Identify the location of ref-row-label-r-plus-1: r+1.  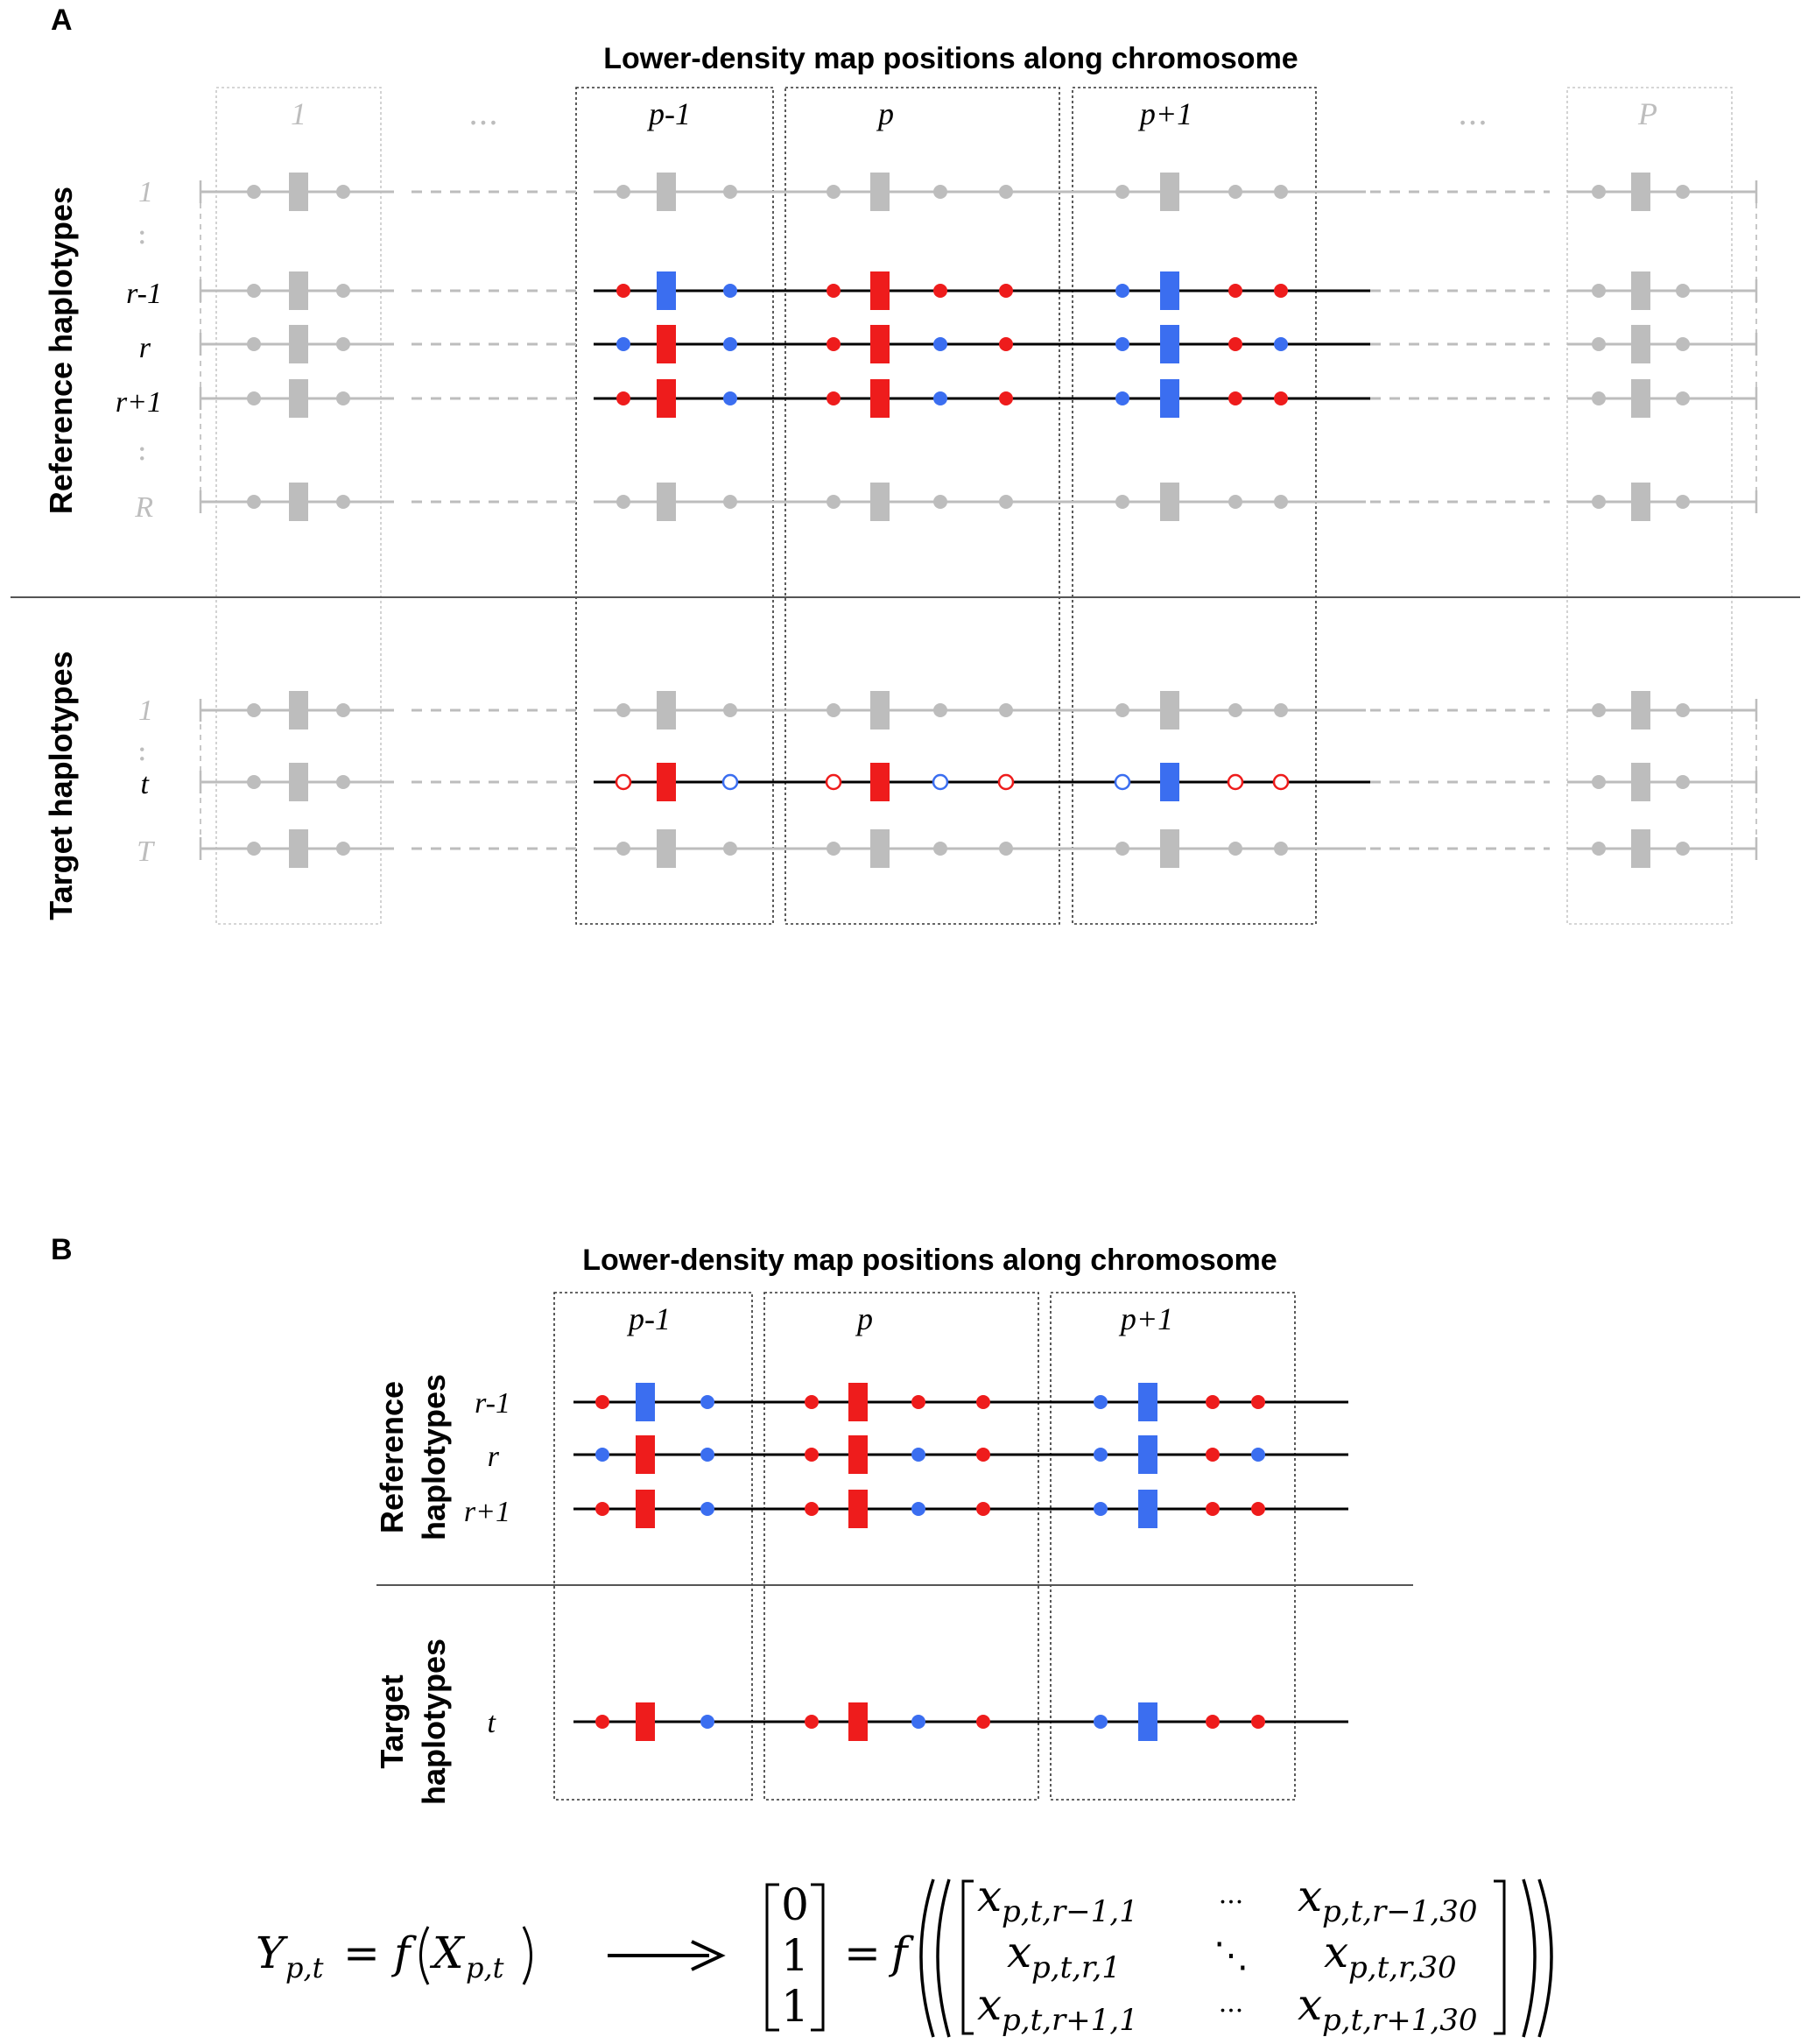
(139, 402).